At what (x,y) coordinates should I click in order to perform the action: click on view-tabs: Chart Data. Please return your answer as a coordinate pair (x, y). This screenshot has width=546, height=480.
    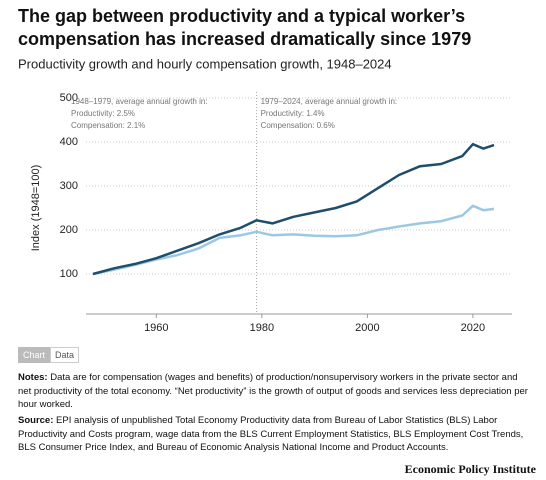
    Looking at the image, I should click on (49, 355).